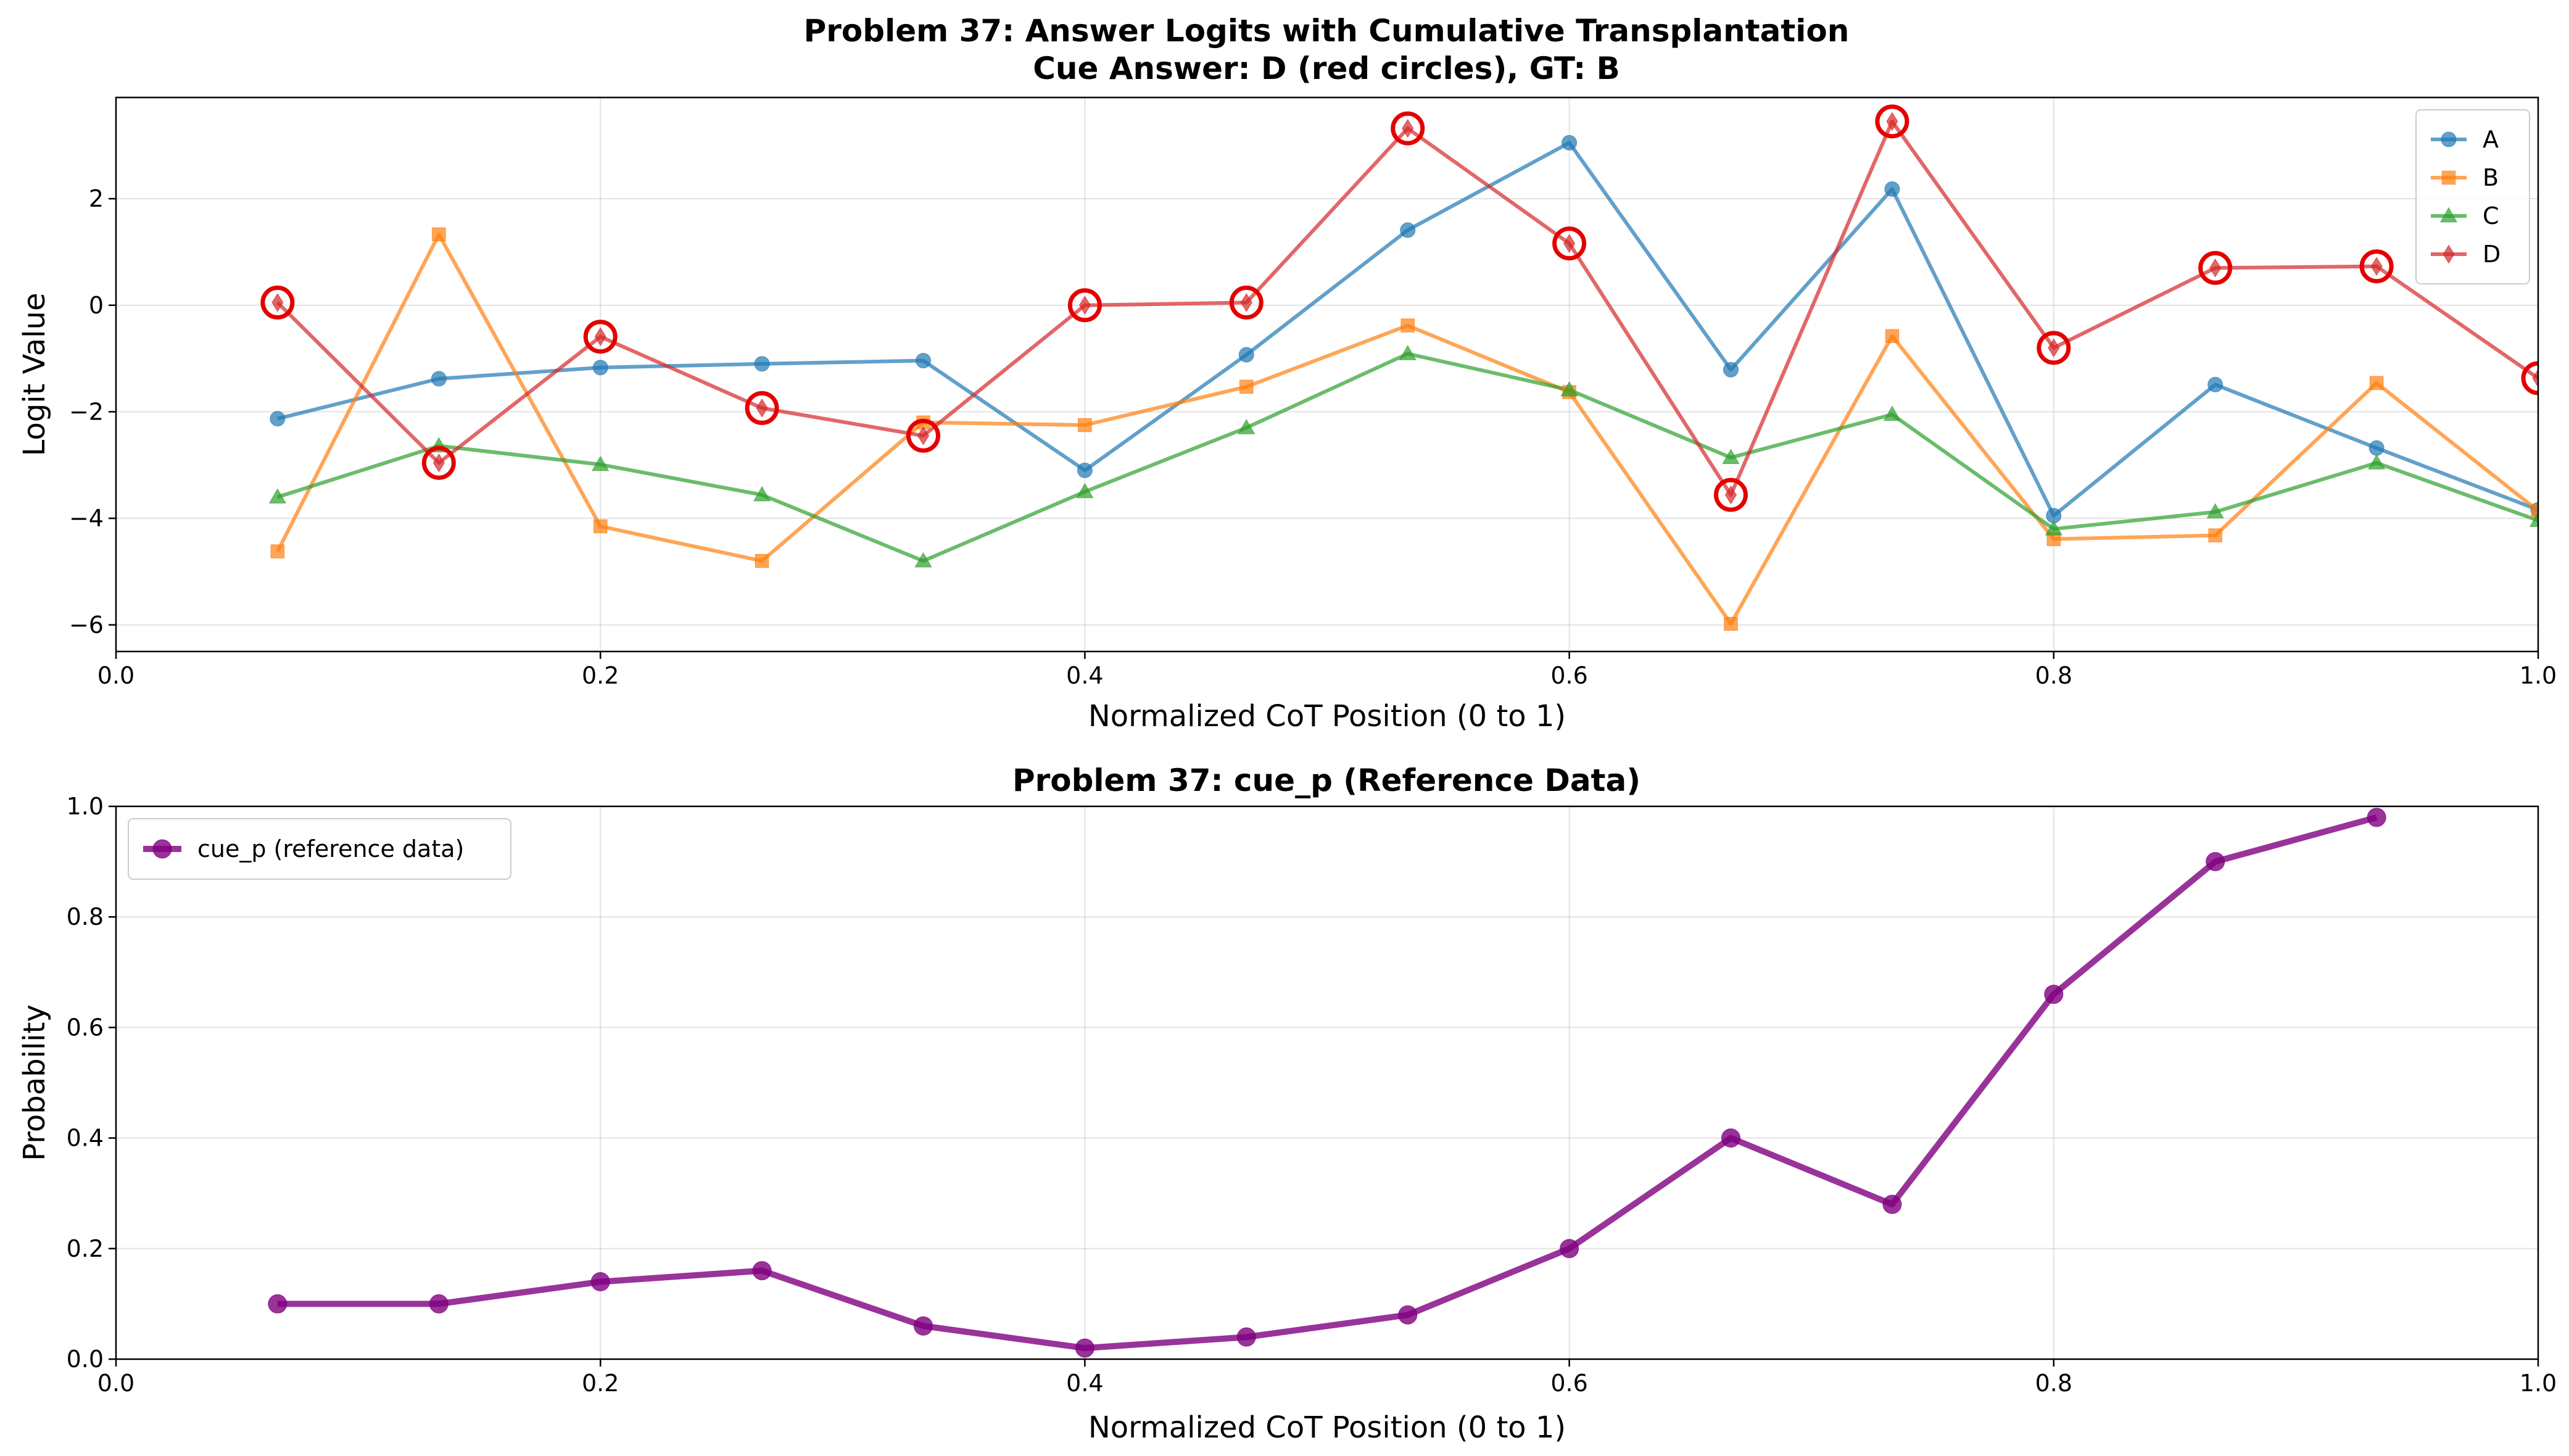 The height and width of the screenshot is (1456, 2569). What do you see at coordinates (85, 916) in the screenshot?
I see `y-tick-label: 0.8` at bounding box center [85, 916].